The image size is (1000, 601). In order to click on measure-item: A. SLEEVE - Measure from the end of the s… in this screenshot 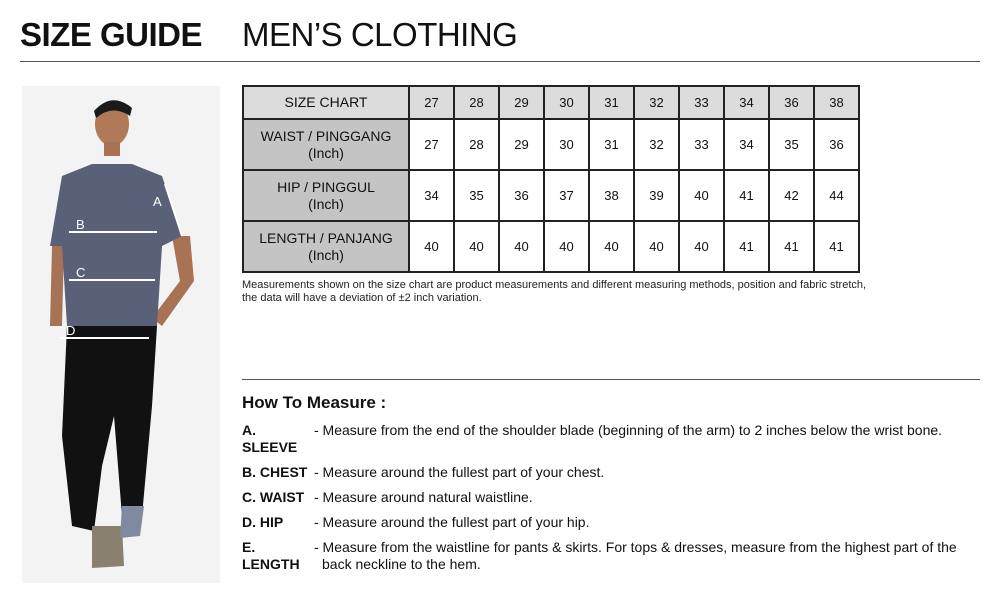, I will do `click(612, 438)`.